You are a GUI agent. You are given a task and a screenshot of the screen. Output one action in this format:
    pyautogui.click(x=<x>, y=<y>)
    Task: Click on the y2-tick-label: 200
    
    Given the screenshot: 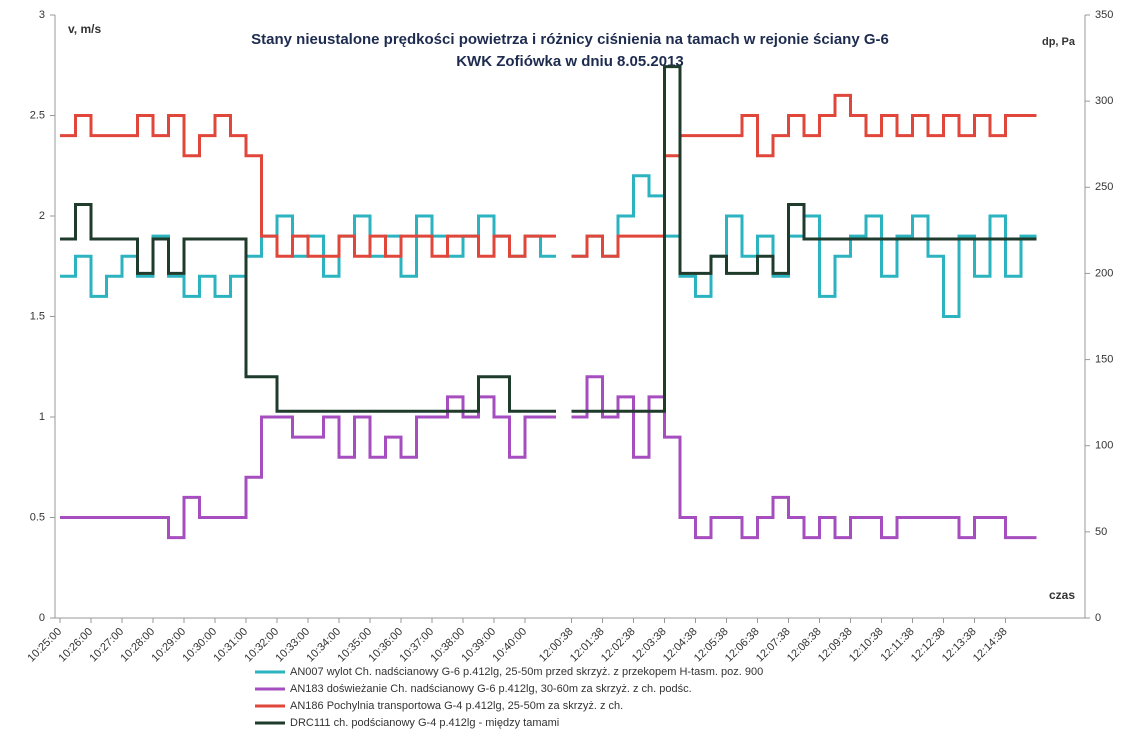 What is the action you would take?
    pyautogui.click(x=1104, y=273)
    